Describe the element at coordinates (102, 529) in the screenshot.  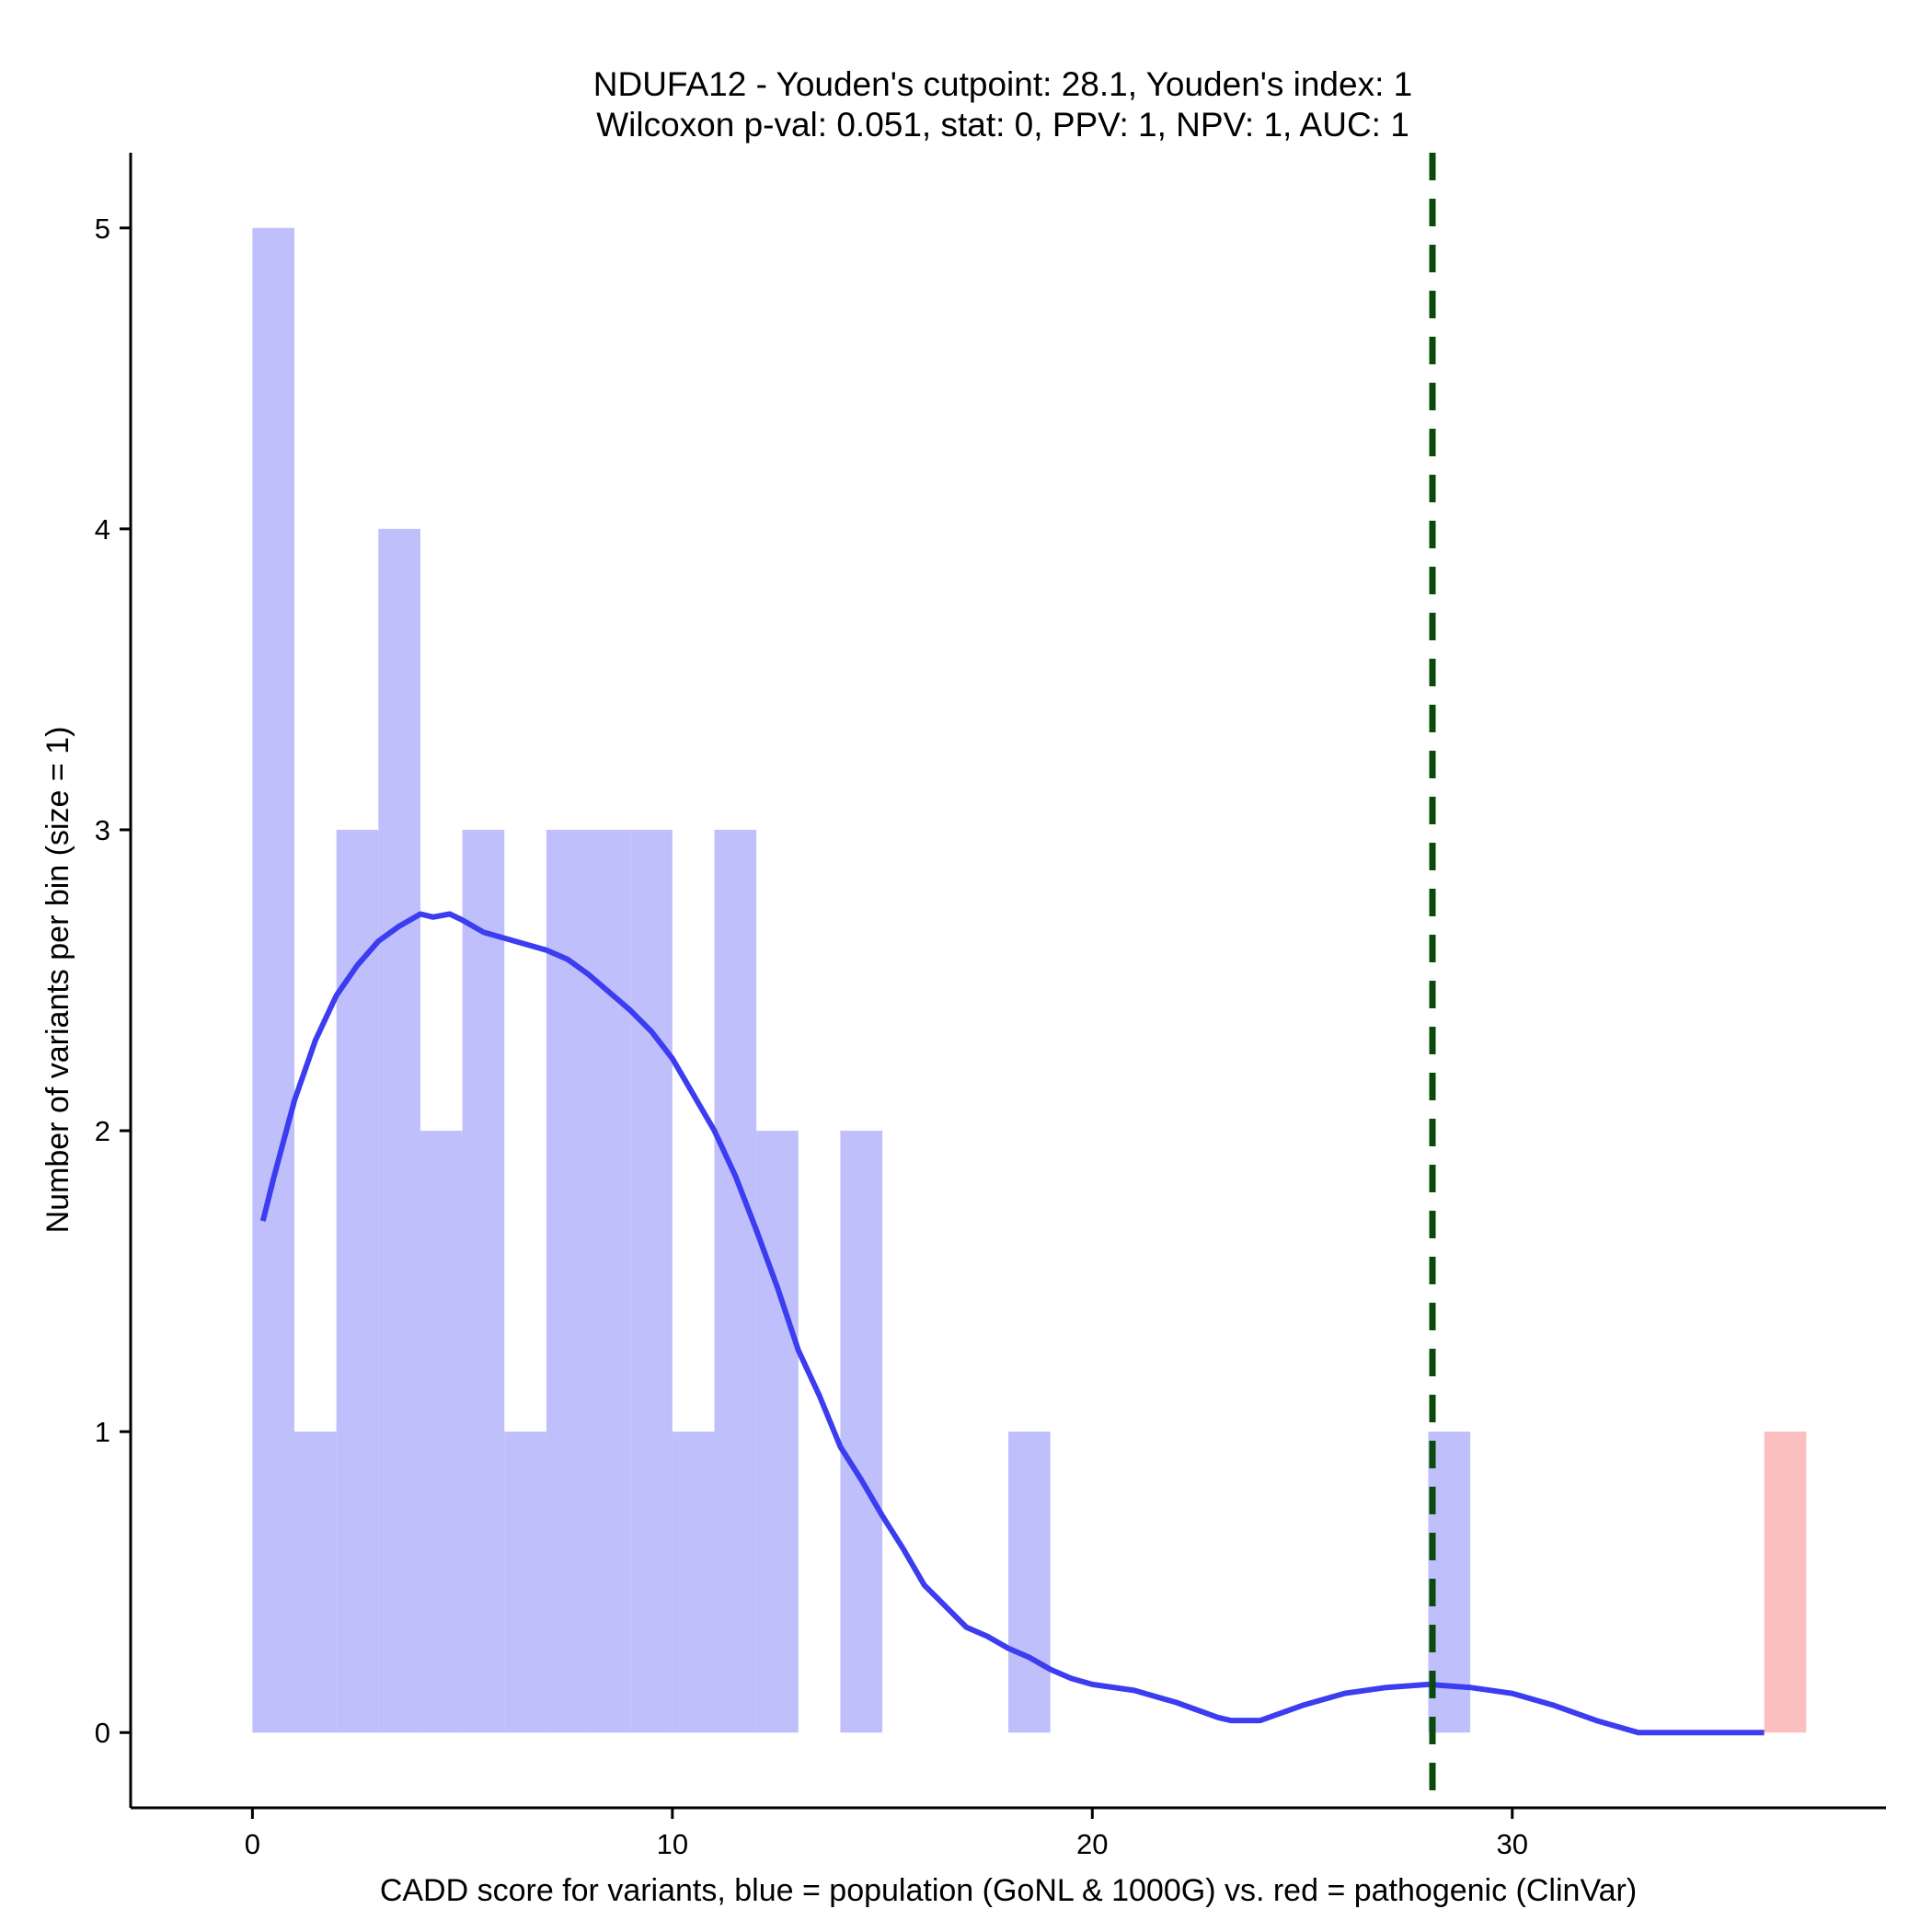
I see `y-tick-label-4: 4` at that location.